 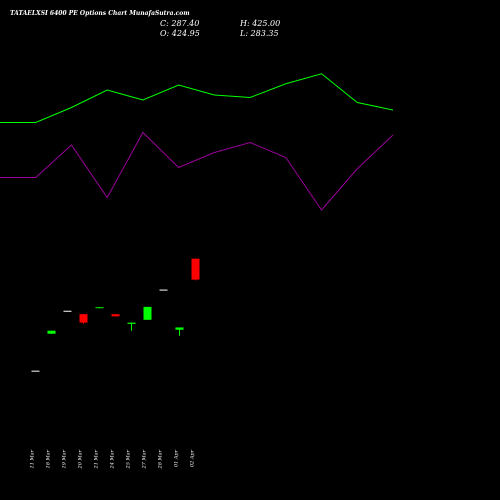 I want to click on x-tick-label: 28 Mar, so click(x=161, y=459).